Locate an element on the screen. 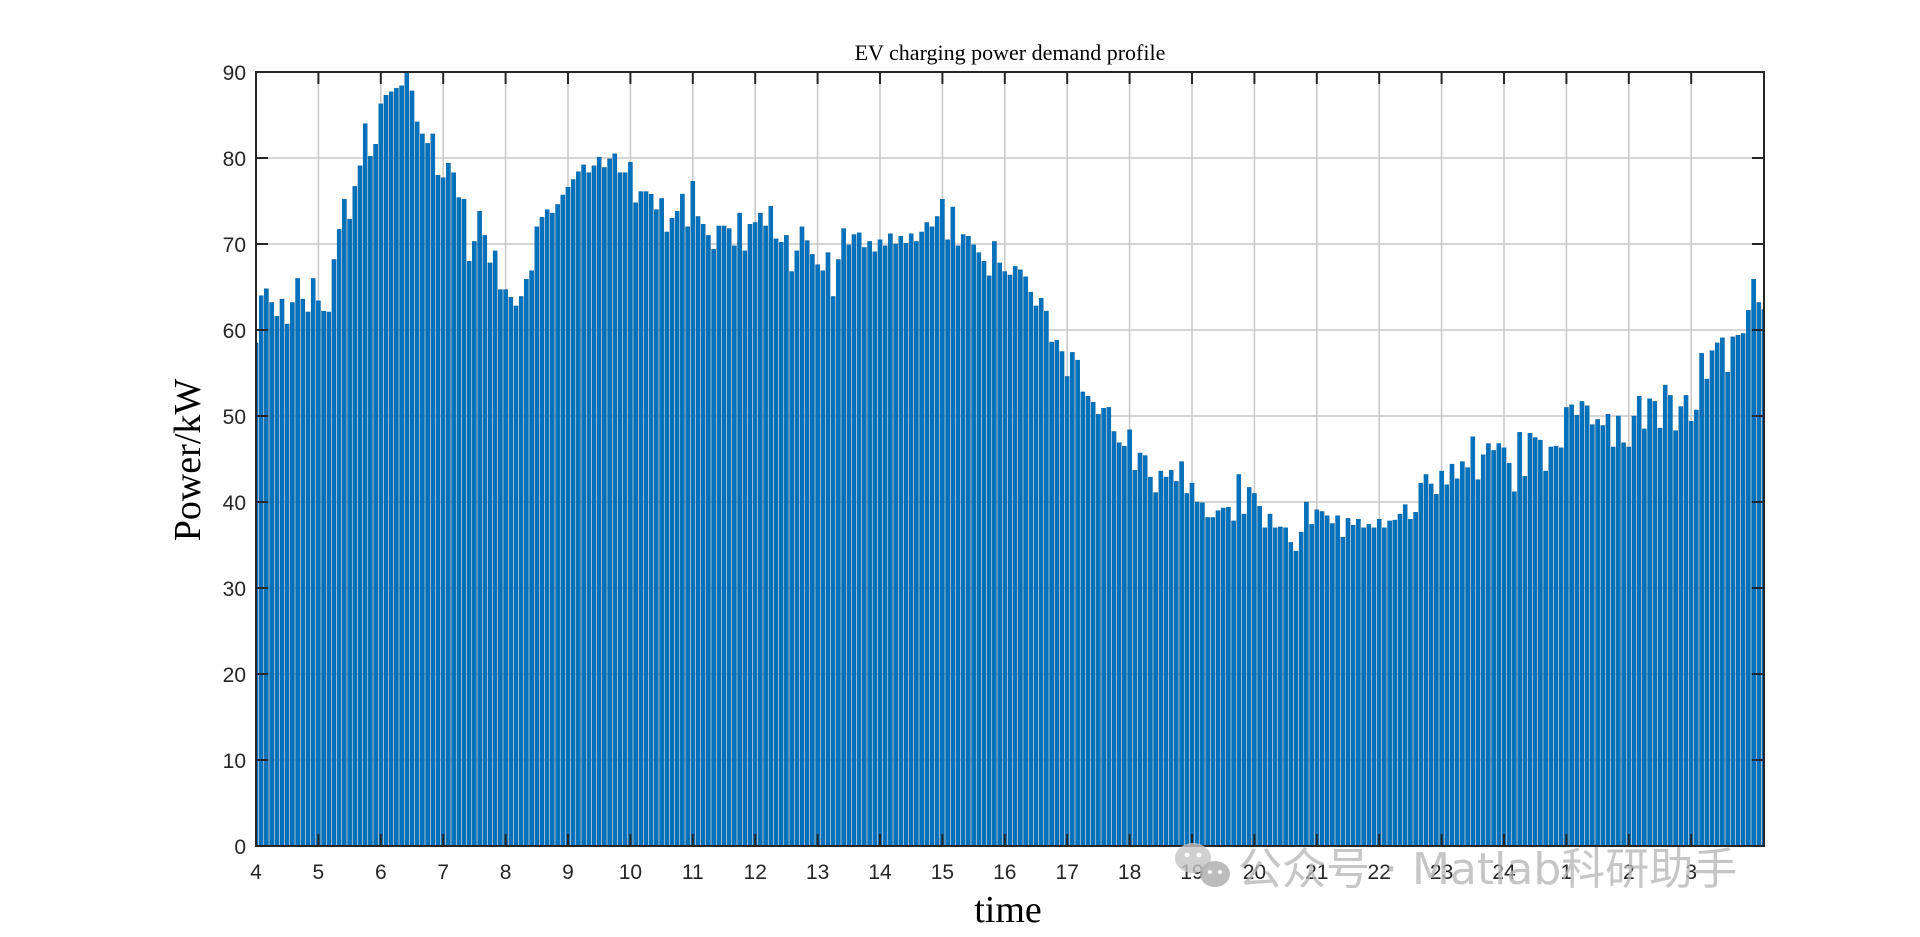 The height and width of the screenshot is (937, 1920). y-tick-label: 70 is located at coordinates (234, 245).